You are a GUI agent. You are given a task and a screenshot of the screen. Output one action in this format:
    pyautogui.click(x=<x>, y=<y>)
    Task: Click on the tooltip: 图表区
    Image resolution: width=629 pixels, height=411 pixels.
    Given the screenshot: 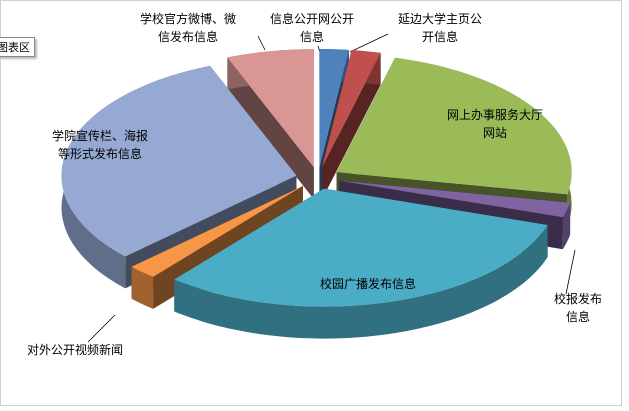 What is the action you would take?
    pyautogui.click(x=17, y=47)
    